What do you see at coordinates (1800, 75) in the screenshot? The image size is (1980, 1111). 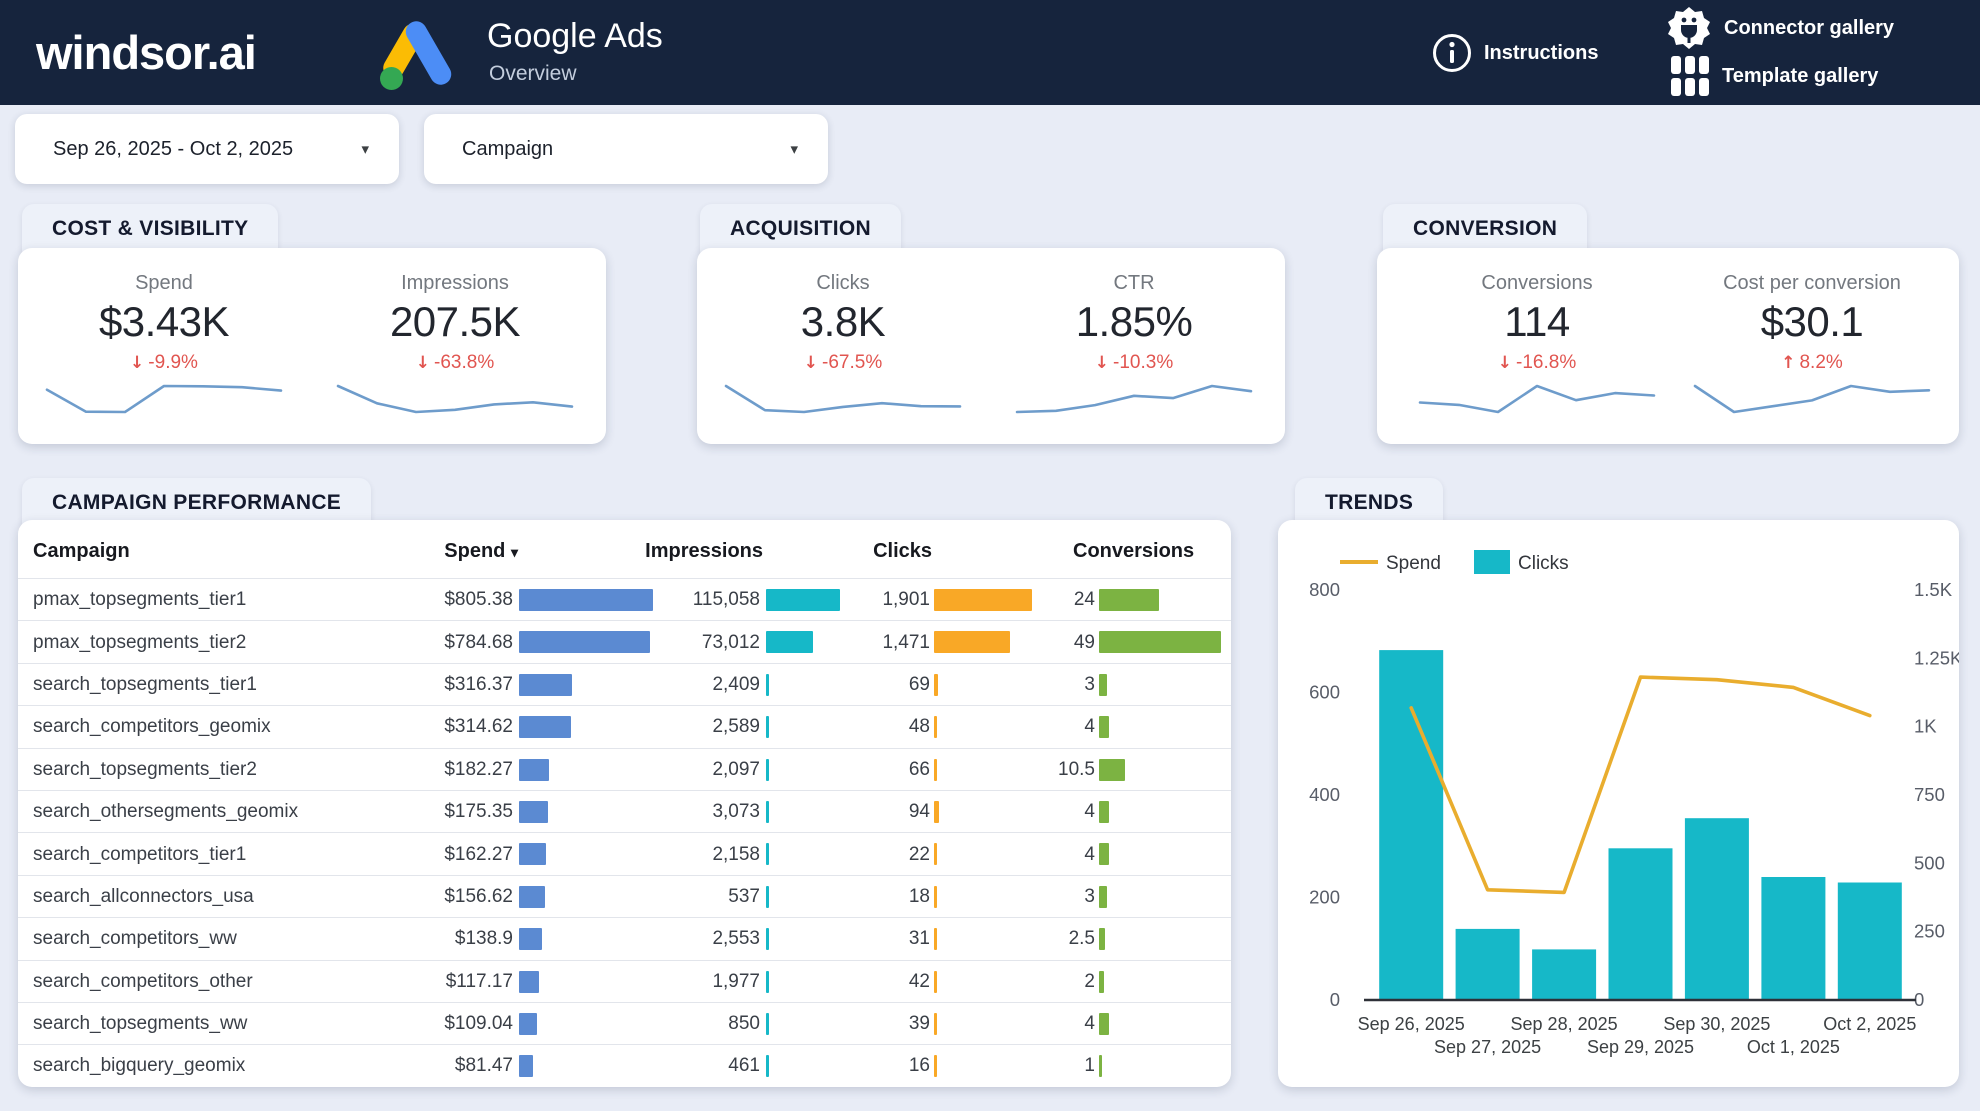 I see `template-gallery-label: Template gallery` at bounding box center [1800, 75].